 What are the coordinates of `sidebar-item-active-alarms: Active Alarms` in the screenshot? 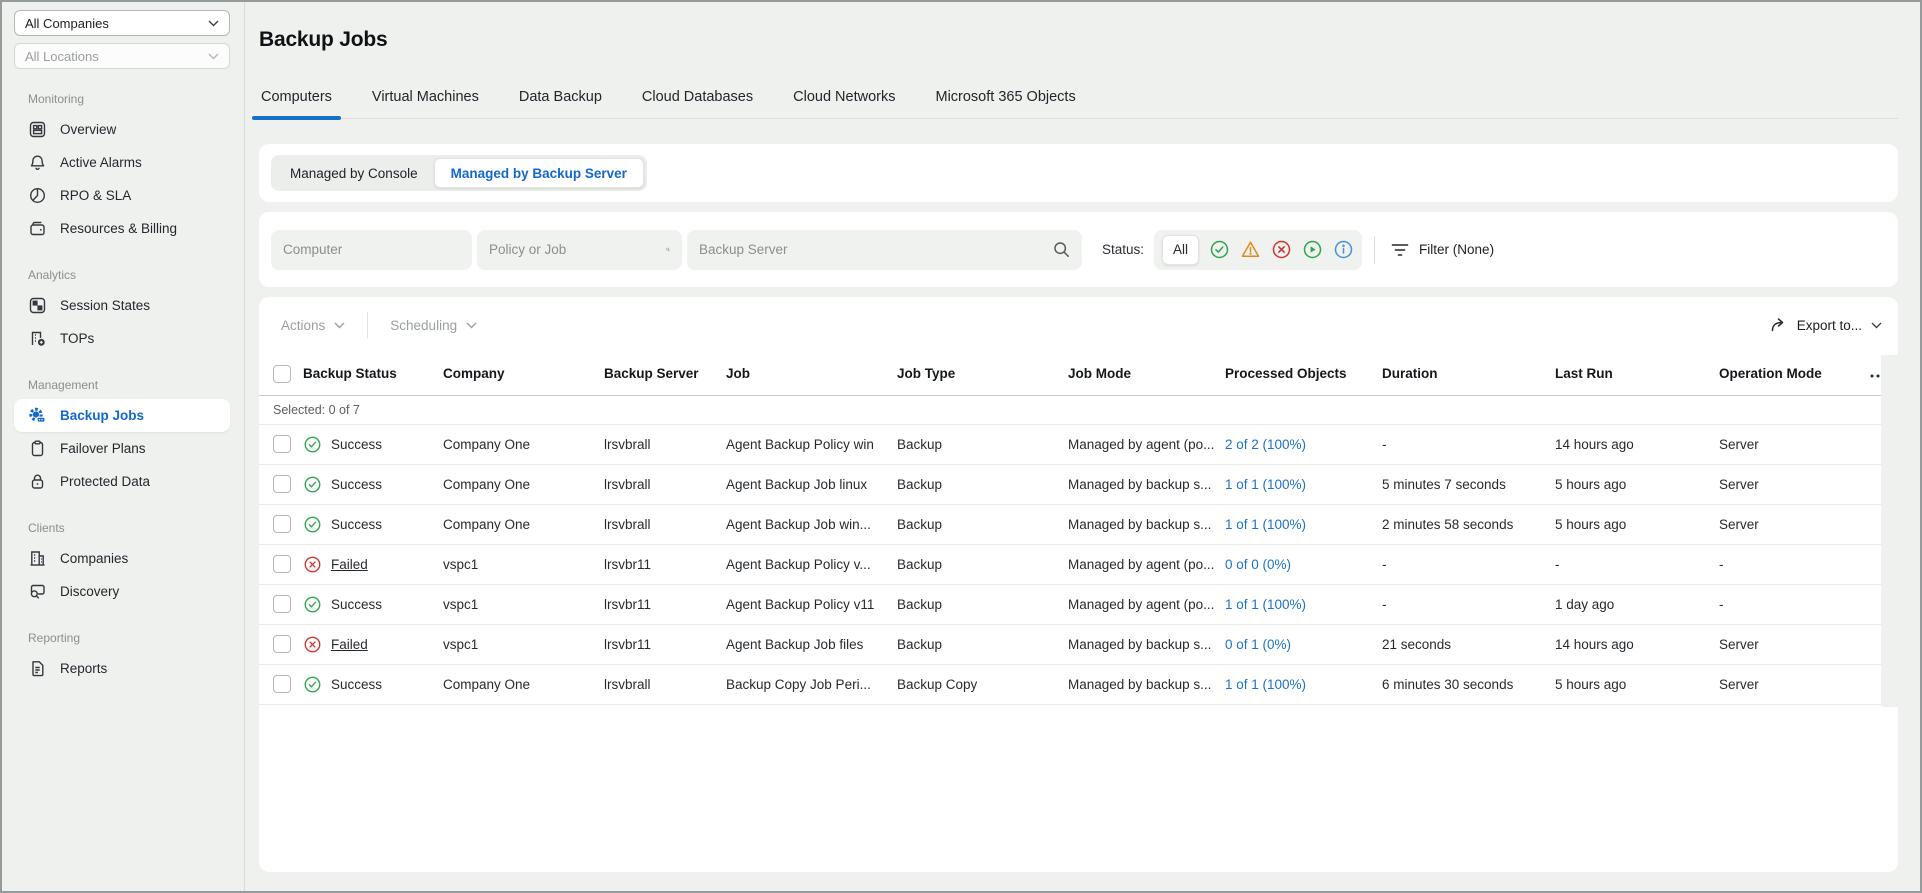 It's located at (122, 162).